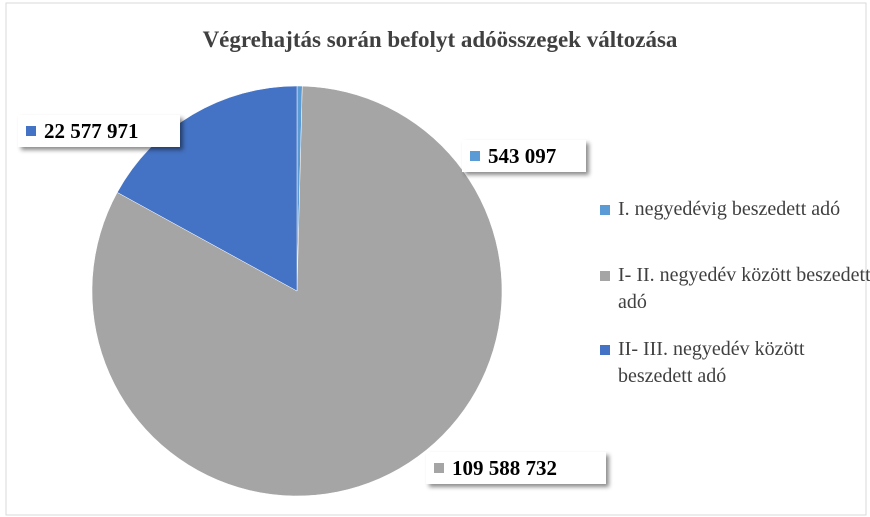 The width and height of the screenshot is (870, 517). I want to click on legend-item: I- II. negyedév között beszedett adó, so click(734, 289).